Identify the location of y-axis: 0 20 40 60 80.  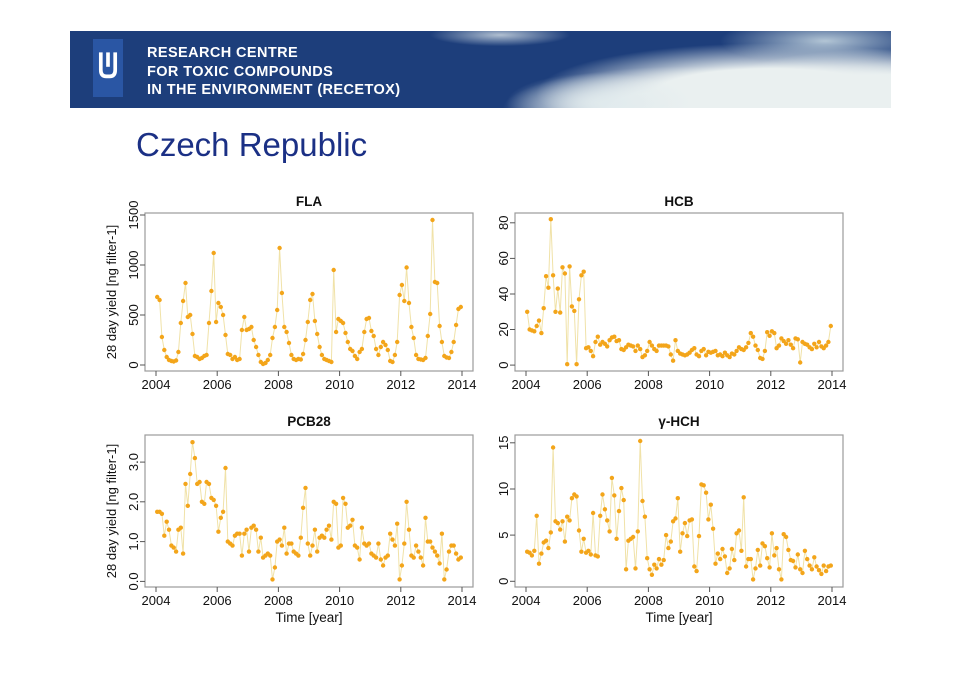
(505, 292).